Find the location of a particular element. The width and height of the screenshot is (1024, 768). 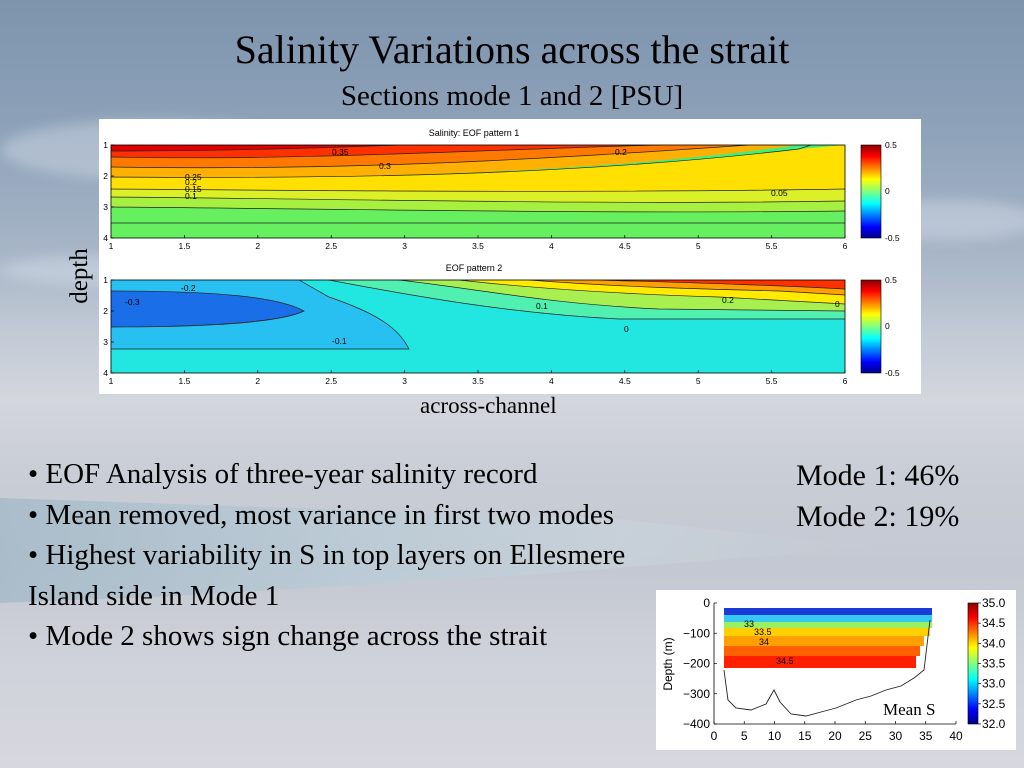

mean-colorbar-tick: 34.5 is located at coordinates (994, 623).